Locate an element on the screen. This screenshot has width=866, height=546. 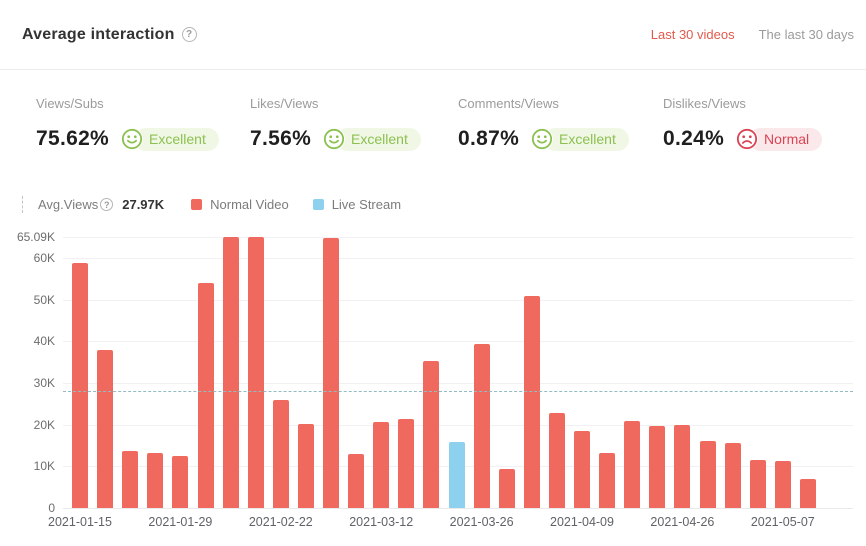
y-axis-tick-label: 0 is located at coordinates (51, 508).